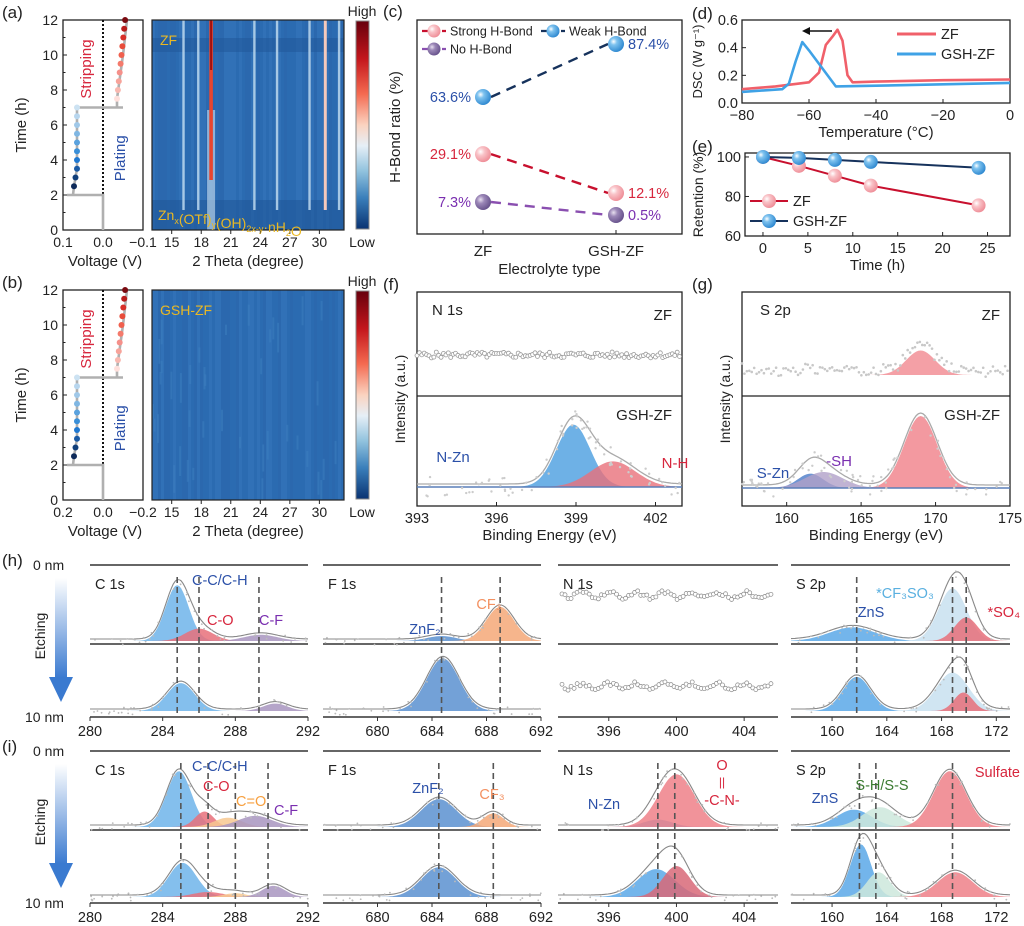 The image size is (1024, 926). What do you see at coordinates (549, 70) in the screenshot?
I see `series-line` at bounding box center [549, 70].